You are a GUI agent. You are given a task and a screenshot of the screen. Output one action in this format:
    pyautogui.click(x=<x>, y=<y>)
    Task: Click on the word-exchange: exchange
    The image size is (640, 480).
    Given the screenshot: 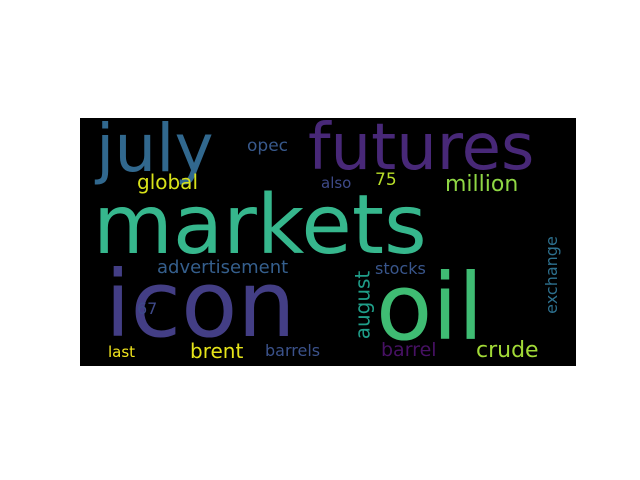 What is the action you would take?
    pyautogui.click(x=551, y=275)
    